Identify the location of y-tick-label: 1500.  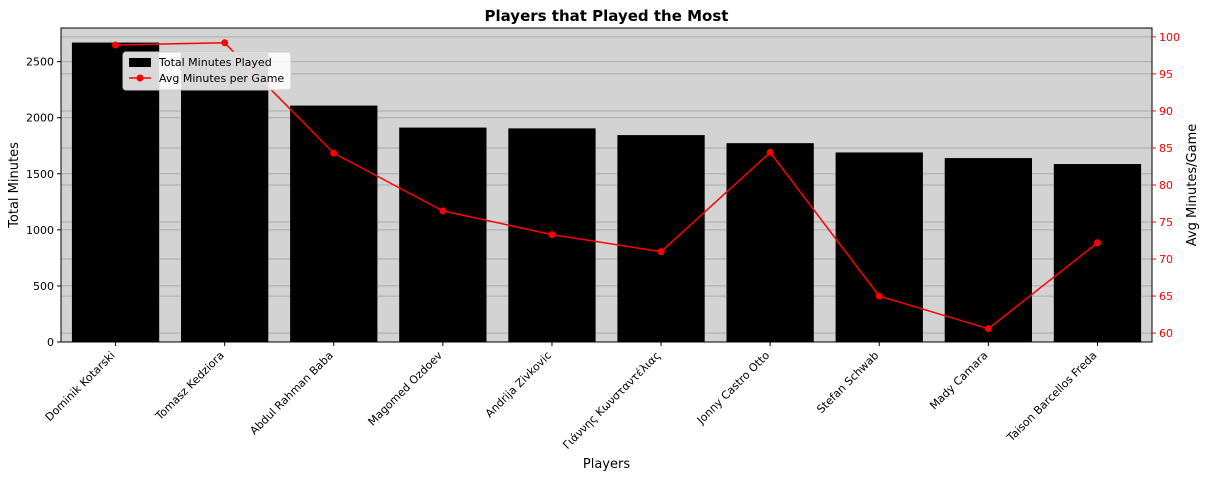
(40, 174).